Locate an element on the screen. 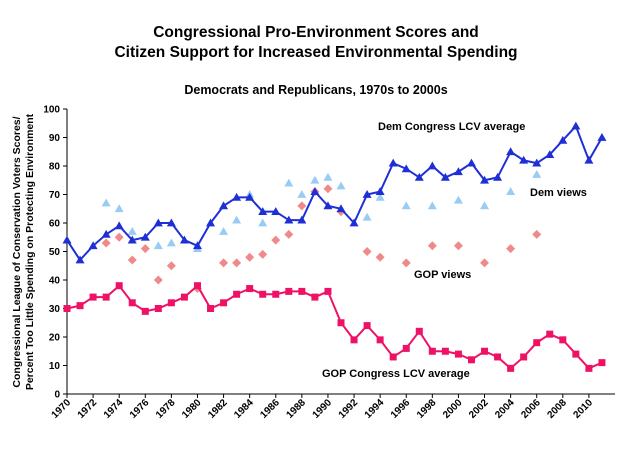 This screenshot has height=474, width=632. x-tick-label: 1980 is located at coordinates (192, 409).